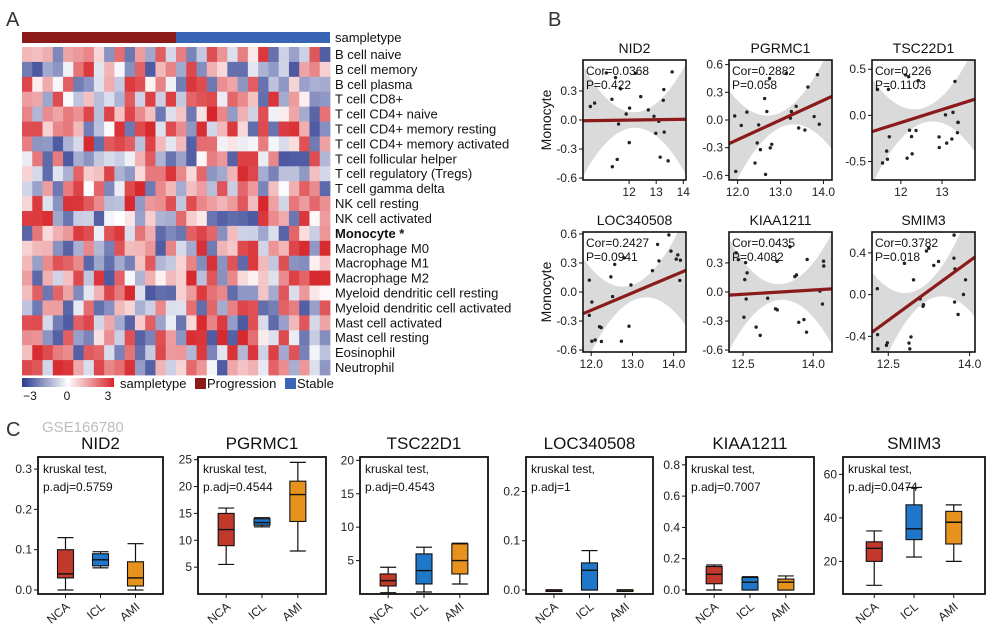 The width and height of the screenshot is (1000, 637). I want to click on scatter-title: PGRMC1, so click(781, 48).